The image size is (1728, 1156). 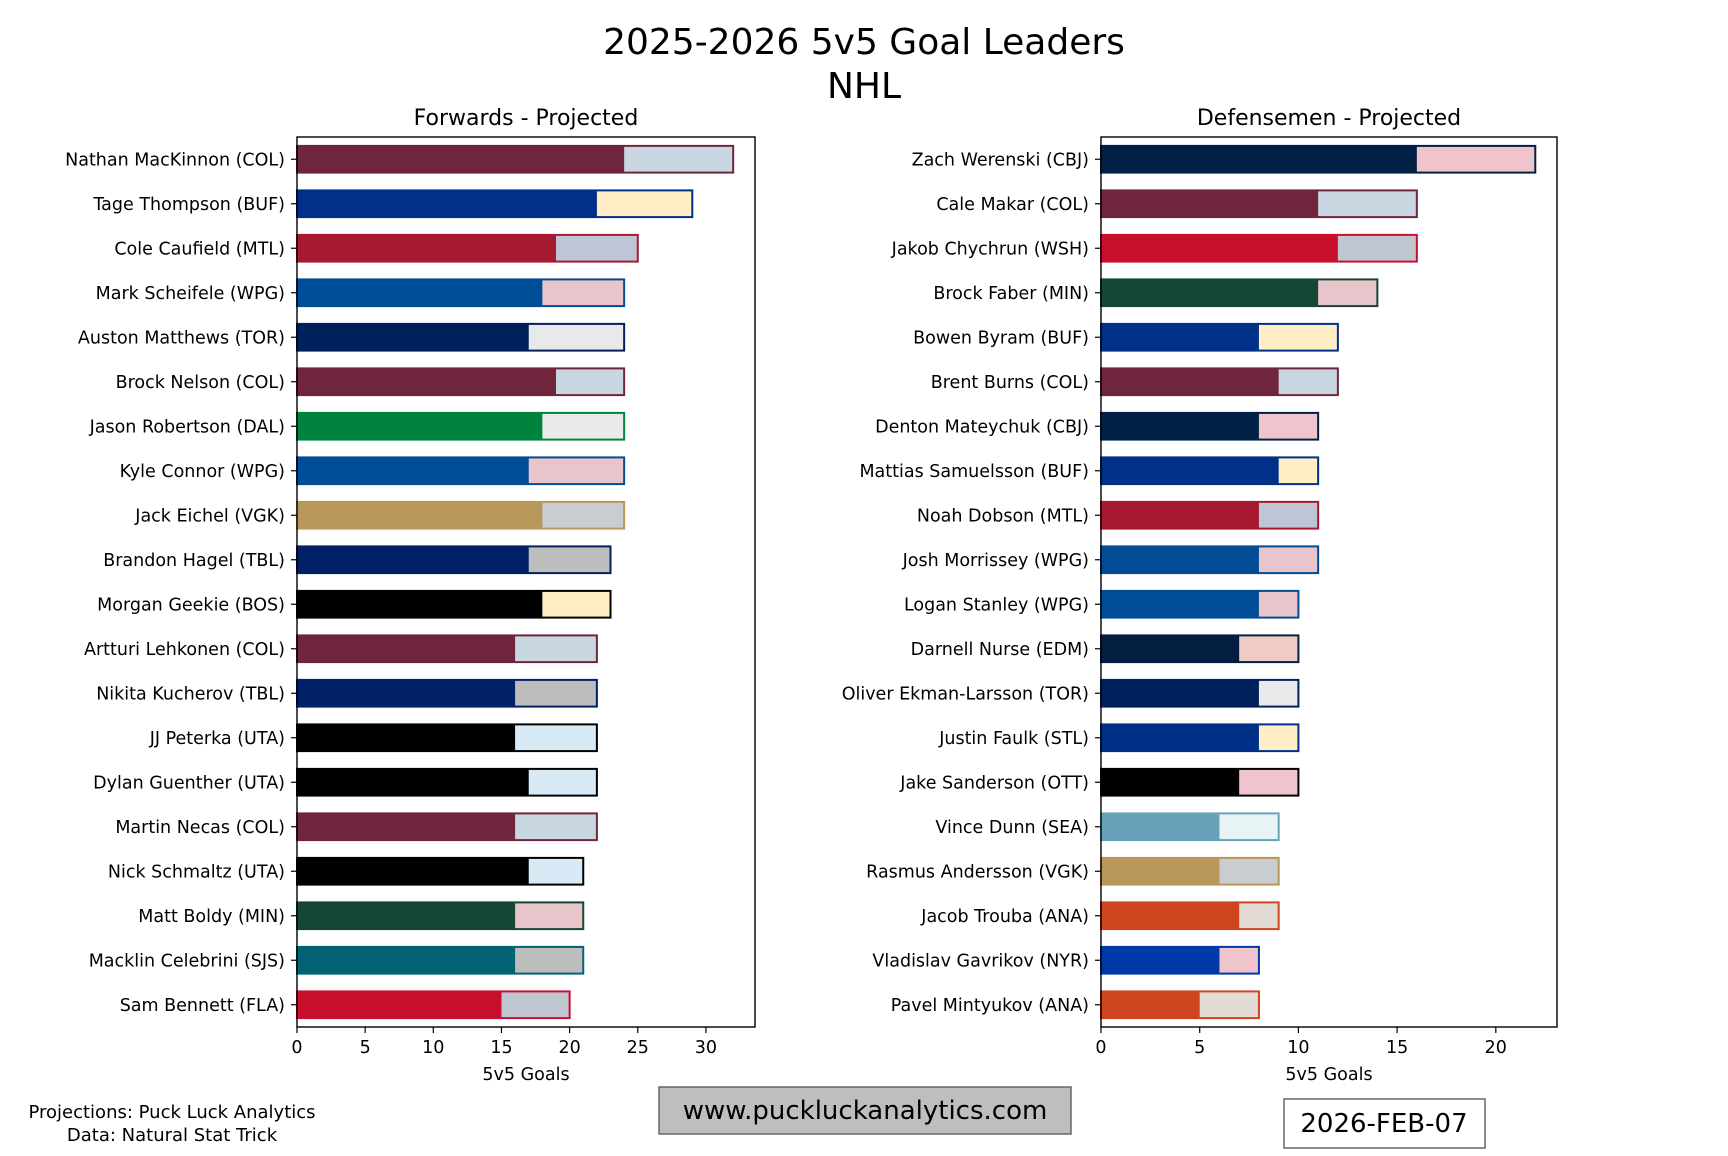 I want to click on bar-row: Jakob Chychrun (WSH), so click(x=1154, y=248).